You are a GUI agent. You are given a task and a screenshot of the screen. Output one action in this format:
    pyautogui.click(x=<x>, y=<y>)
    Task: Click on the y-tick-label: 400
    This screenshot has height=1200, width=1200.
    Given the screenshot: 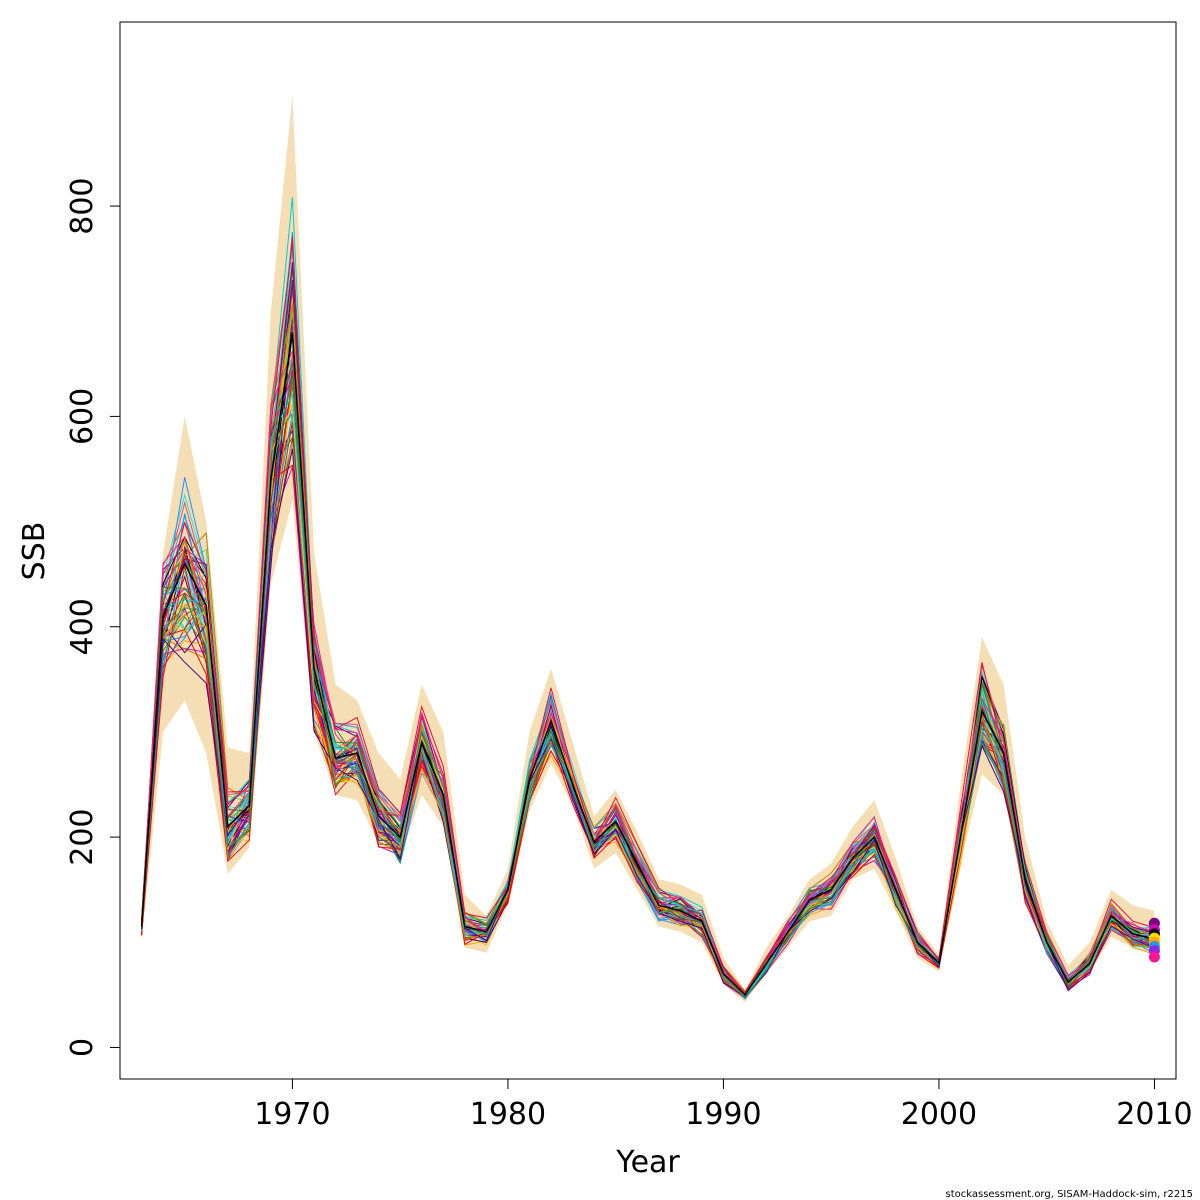 What is the action you would take?
    pyautogui.click(x=82, y=626)
    